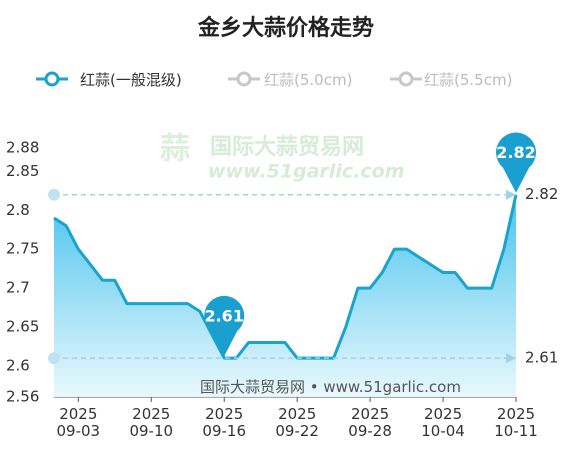 This screenshot has height=464, width=572. Describe the element at coordinates (18, 365) in the screenshot. I see `y-tick-label: 2.6` at that location.